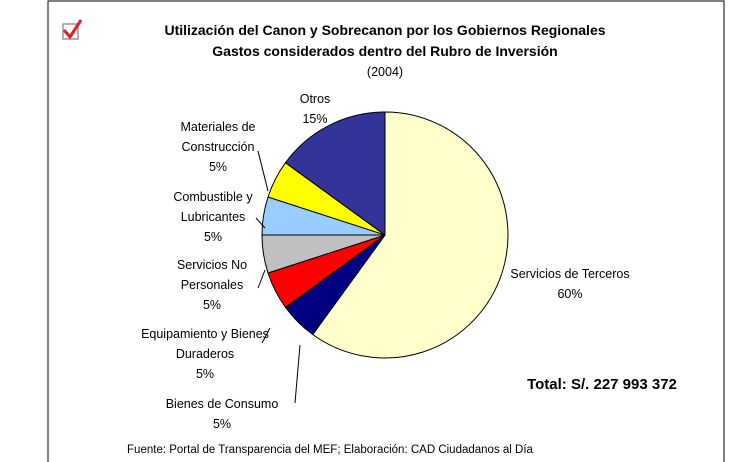  What do you see at coordinates (205, 344) in the screenshot?
I see `slice-label: Equipamiento y Bienes Duraderos` at bounding box center [205, 344].